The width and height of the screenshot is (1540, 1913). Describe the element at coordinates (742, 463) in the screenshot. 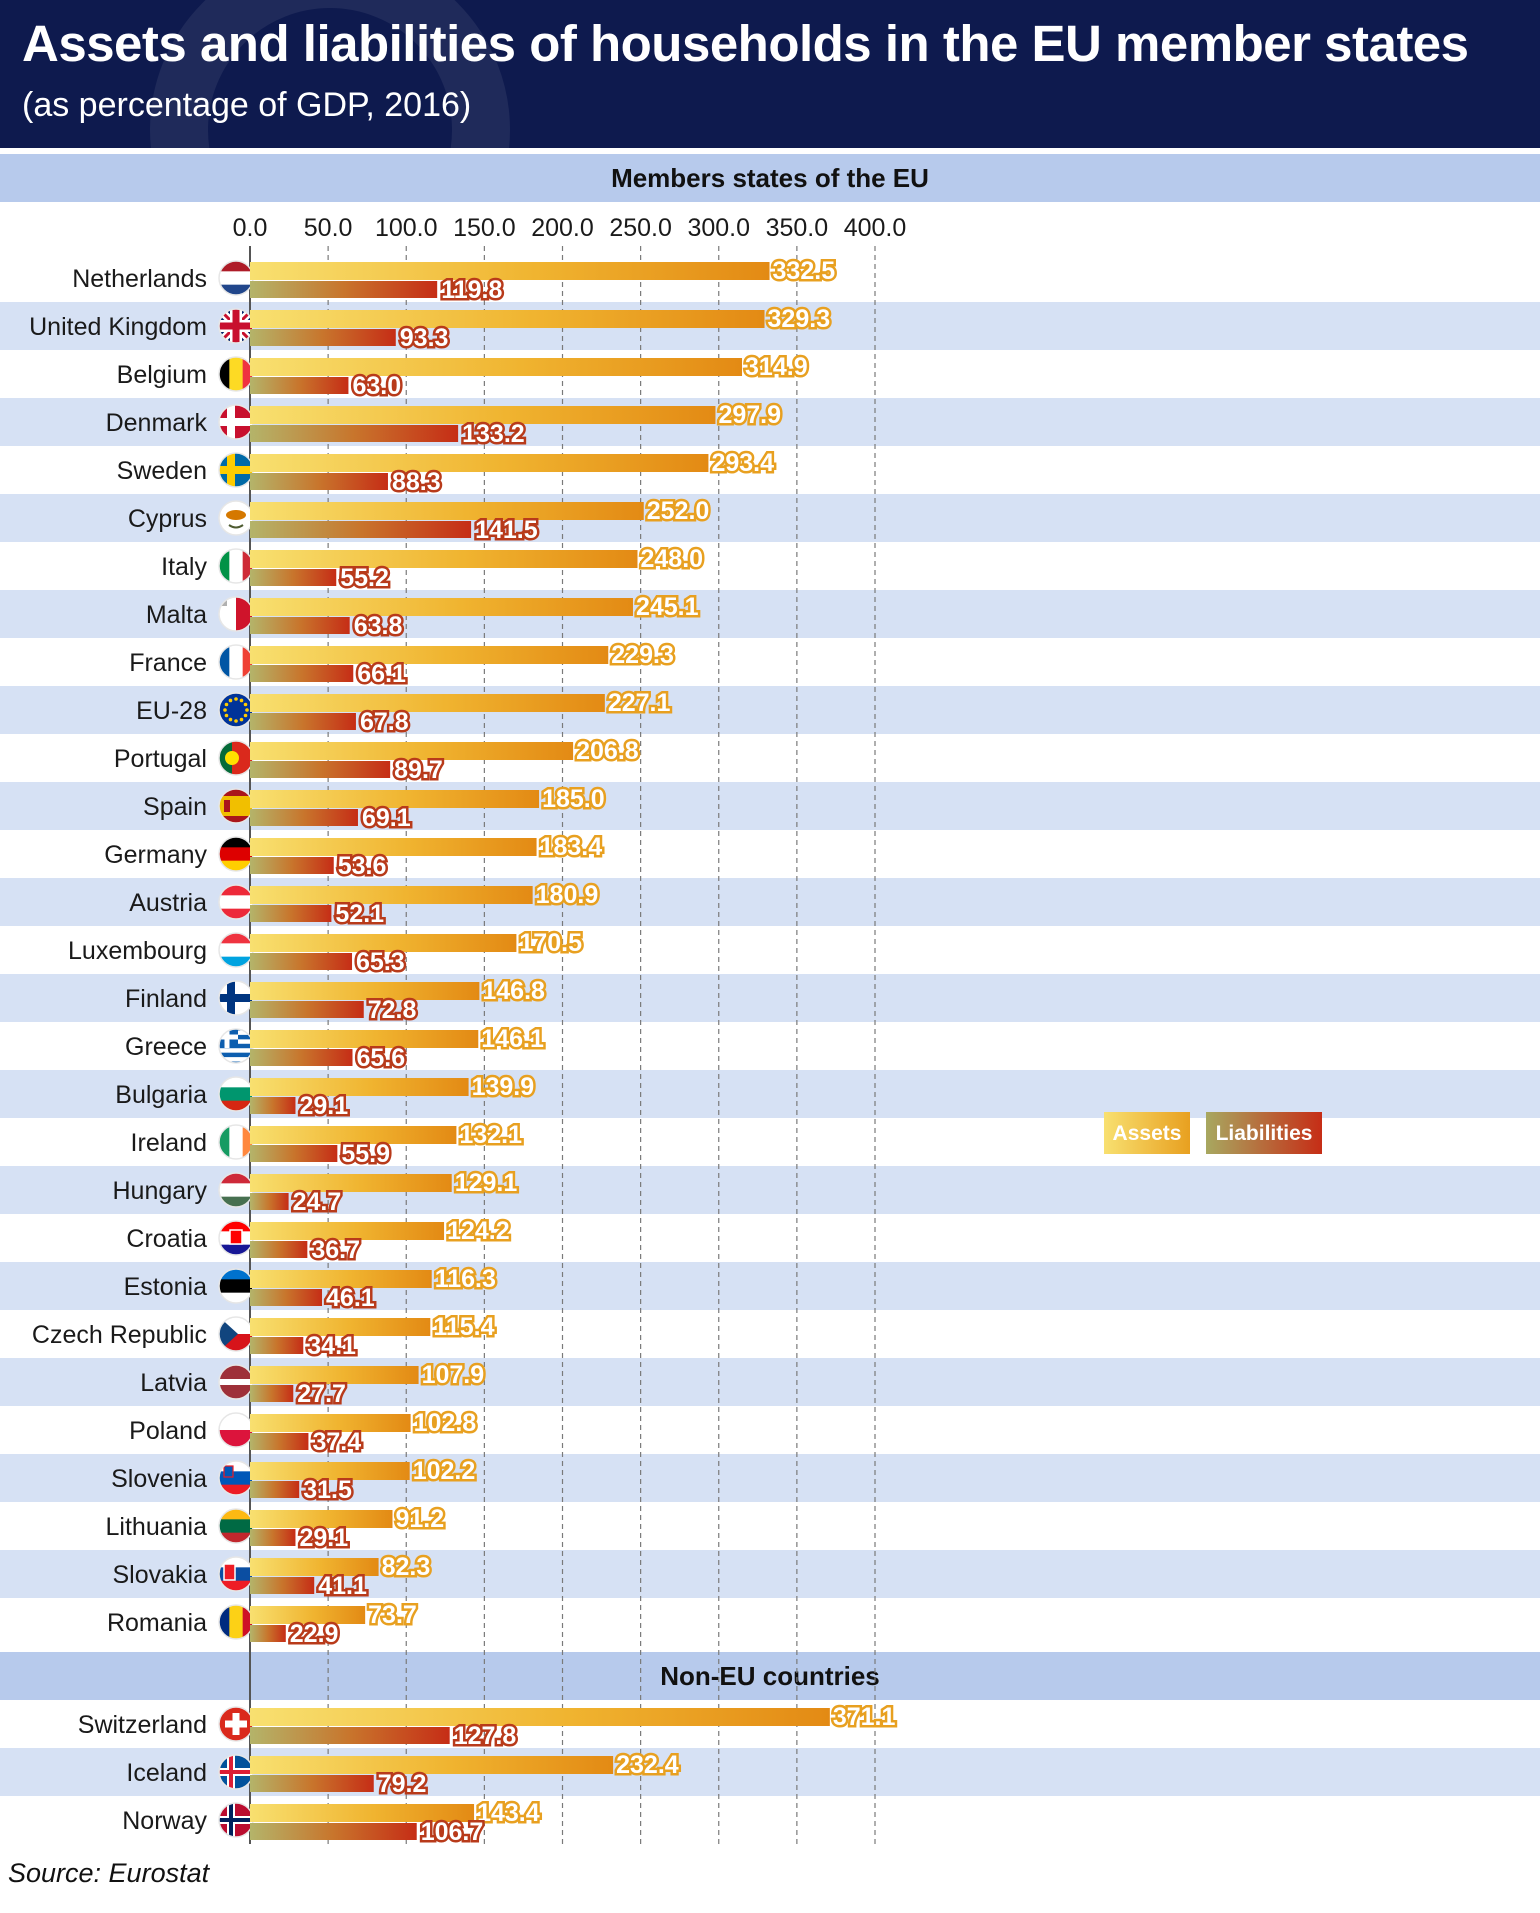

I see `assets-value-label: 293.4` at that location.